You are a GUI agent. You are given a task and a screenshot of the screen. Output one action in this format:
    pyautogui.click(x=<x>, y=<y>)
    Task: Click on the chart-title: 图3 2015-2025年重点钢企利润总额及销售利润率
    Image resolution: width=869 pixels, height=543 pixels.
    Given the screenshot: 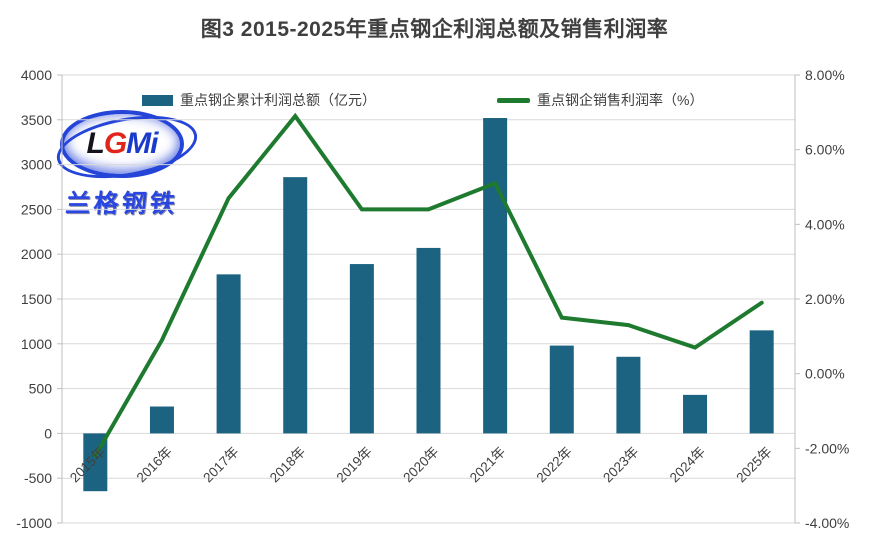 What is the action you would take?
    pyautogui.click(x=434, y=29)
    